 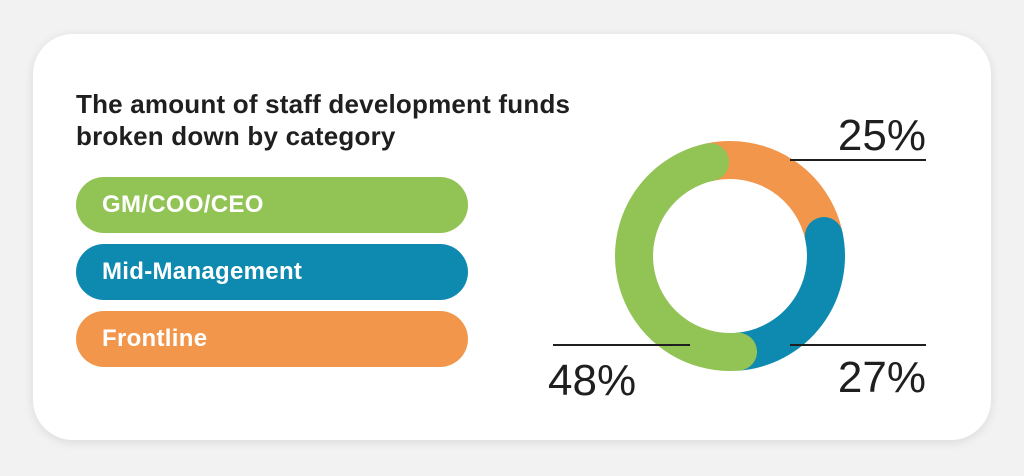 I want to click on legend-label: Mid-Management, so click(x=202, y=271).